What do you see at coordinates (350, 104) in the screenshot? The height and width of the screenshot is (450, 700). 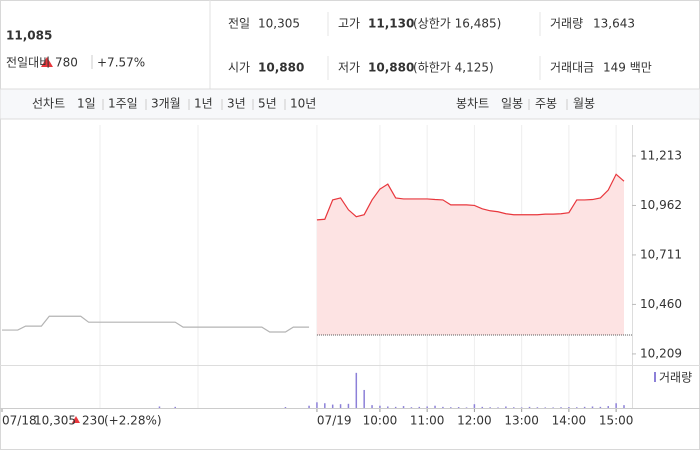 I see `tab-bar` at bounding box center [350, 104].